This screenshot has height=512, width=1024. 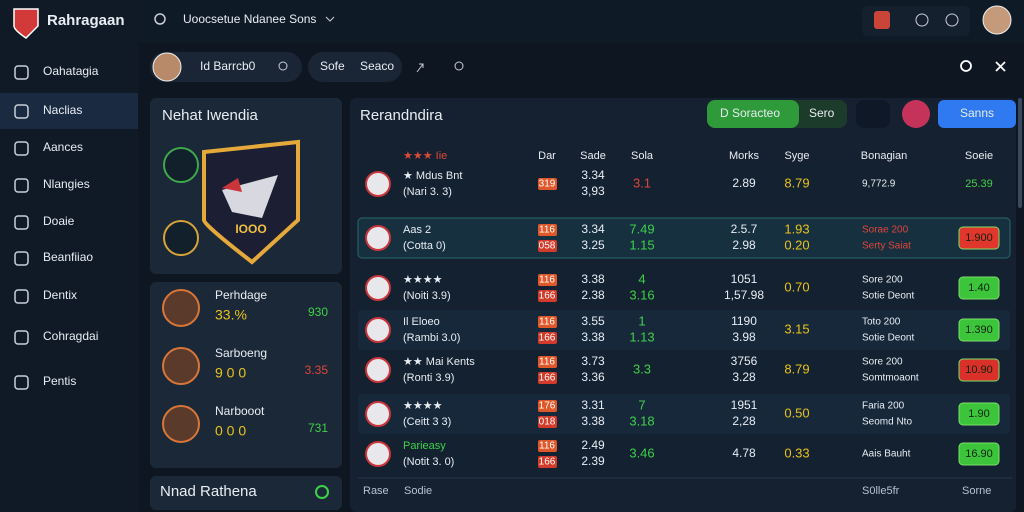 What do you see at coordinates (59, 221) in the screenshot?
I see `nav-item: Doaie` at bounding box center [59, 221].